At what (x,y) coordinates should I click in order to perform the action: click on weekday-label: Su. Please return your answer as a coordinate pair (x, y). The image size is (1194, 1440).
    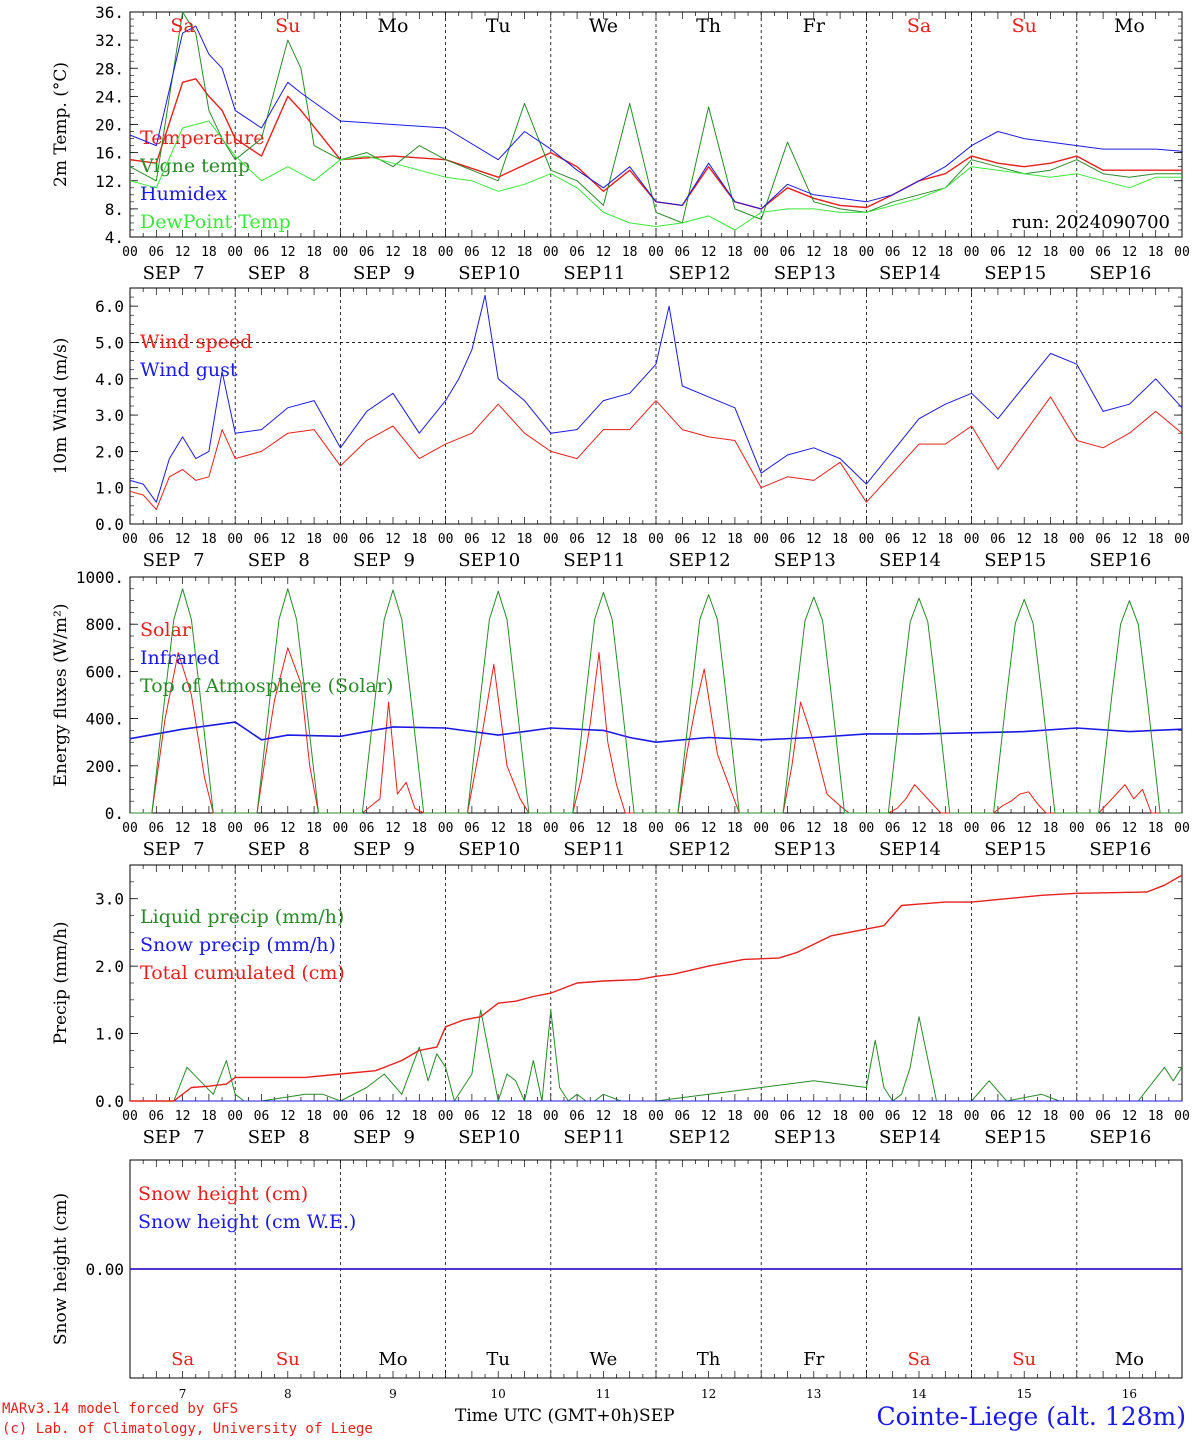
    Looking at the image, I should click on (1024, 26).